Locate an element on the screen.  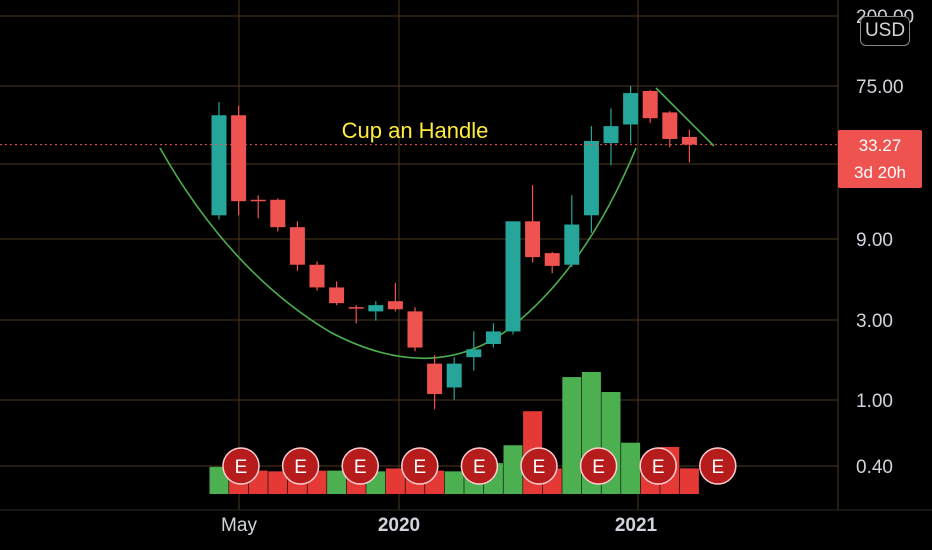
y-tick-label: 9.00 is located at coordinates (874, 240).